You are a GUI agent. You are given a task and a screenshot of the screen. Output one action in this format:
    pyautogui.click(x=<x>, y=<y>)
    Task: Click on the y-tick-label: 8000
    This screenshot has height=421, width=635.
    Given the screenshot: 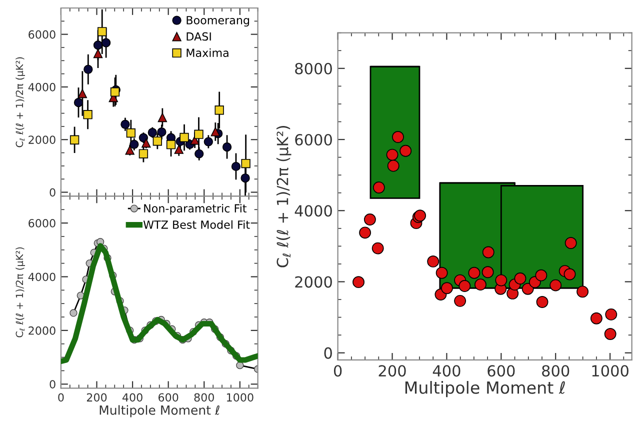 What is the action you would take?
    pyautogui.click(x=313, y=68)
    